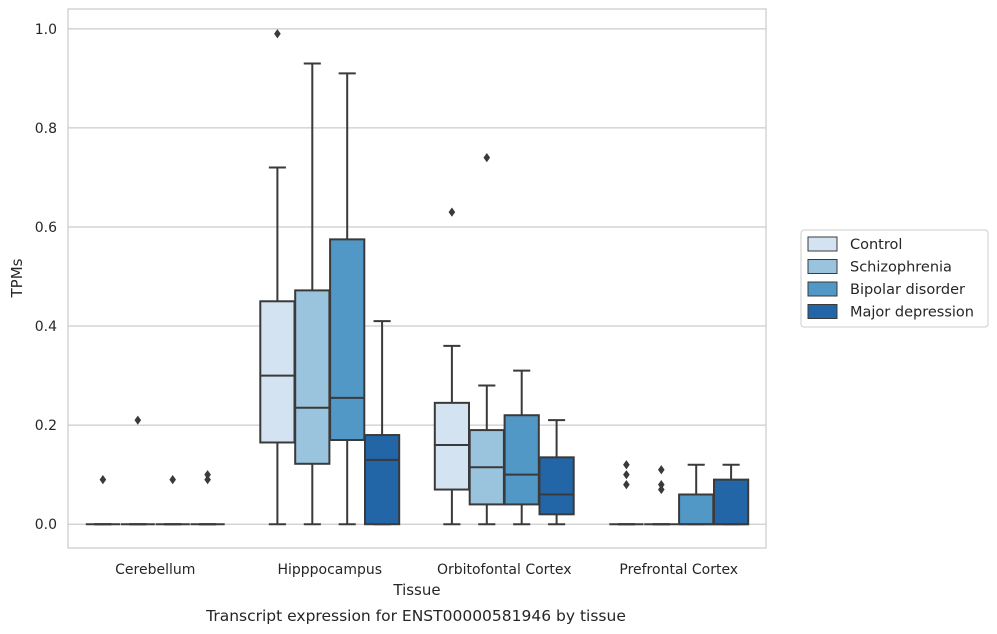 The image size is (997, 634). Describe the element at coordinates (46, 327) in the screenshot. I see `y-tick-label: 0.4` at that location.